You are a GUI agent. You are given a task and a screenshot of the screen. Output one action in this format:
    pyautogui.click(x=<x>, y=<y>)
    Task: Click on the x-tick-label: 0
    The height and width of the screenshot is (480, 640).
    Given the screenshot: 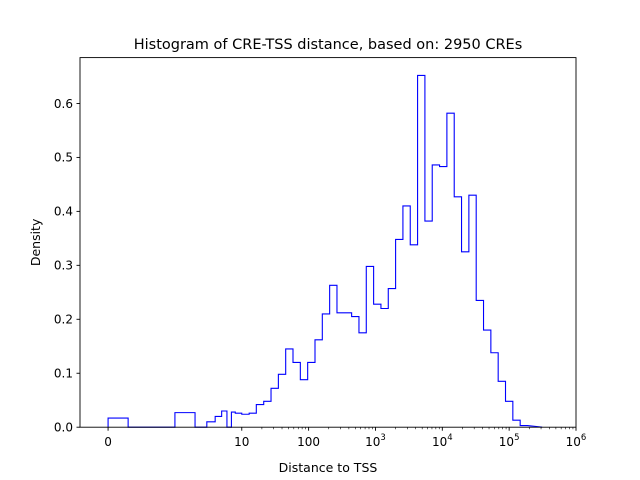 What is the action you would take?
    pyautogui.click(x=108, y=442)
    